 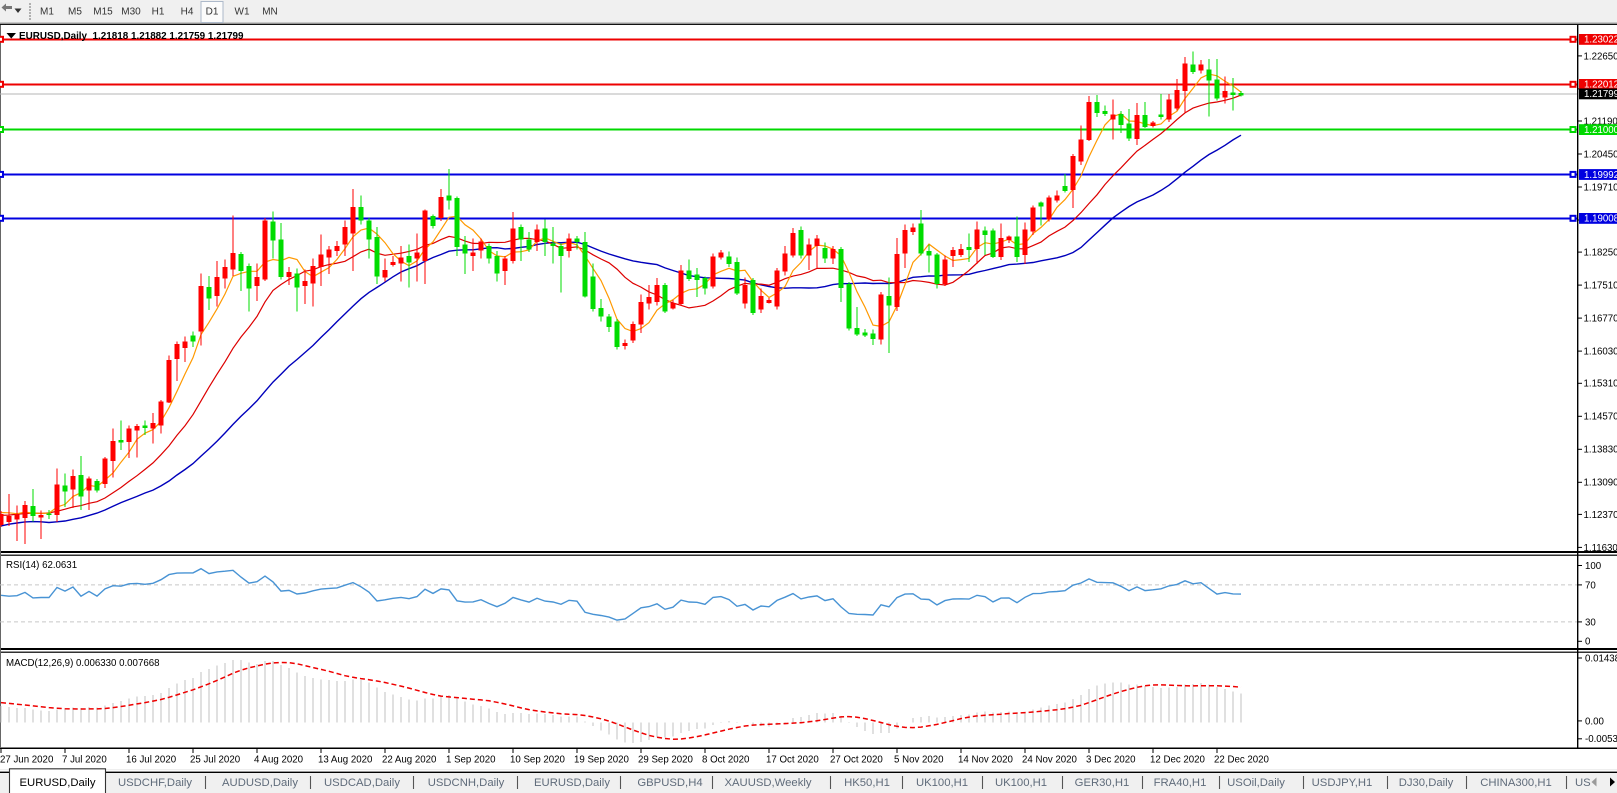 I want to click on svg-text: 16 Jul 2020, so click(x=151, y=760).